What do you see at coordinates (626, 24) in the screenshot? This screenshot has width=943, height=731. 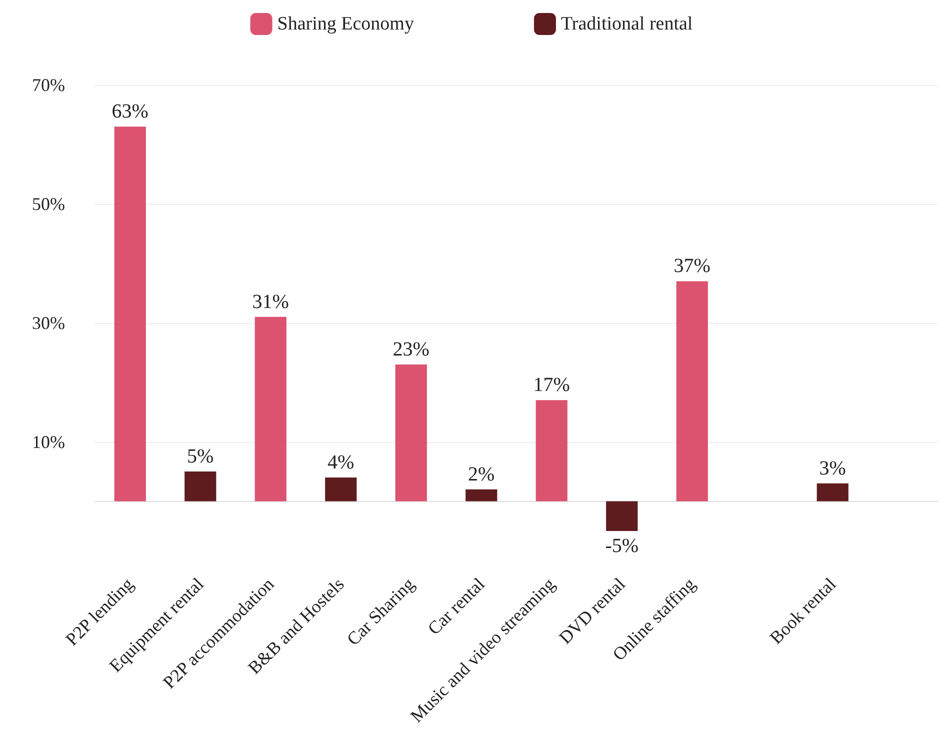 I see `legend-label: Traditional rental` at bounding box center [626, 24].